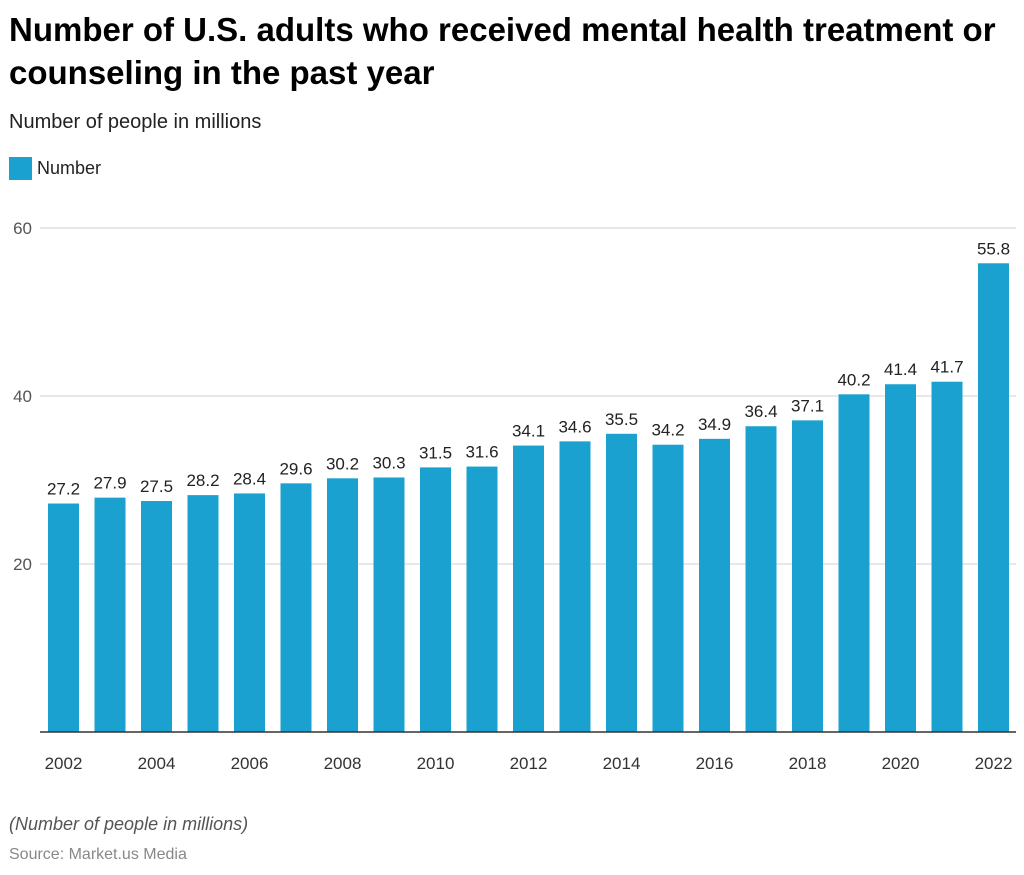 This screenshot has height=875, width=1024. I want to click on data-label: 27.2, so click(63, 489).